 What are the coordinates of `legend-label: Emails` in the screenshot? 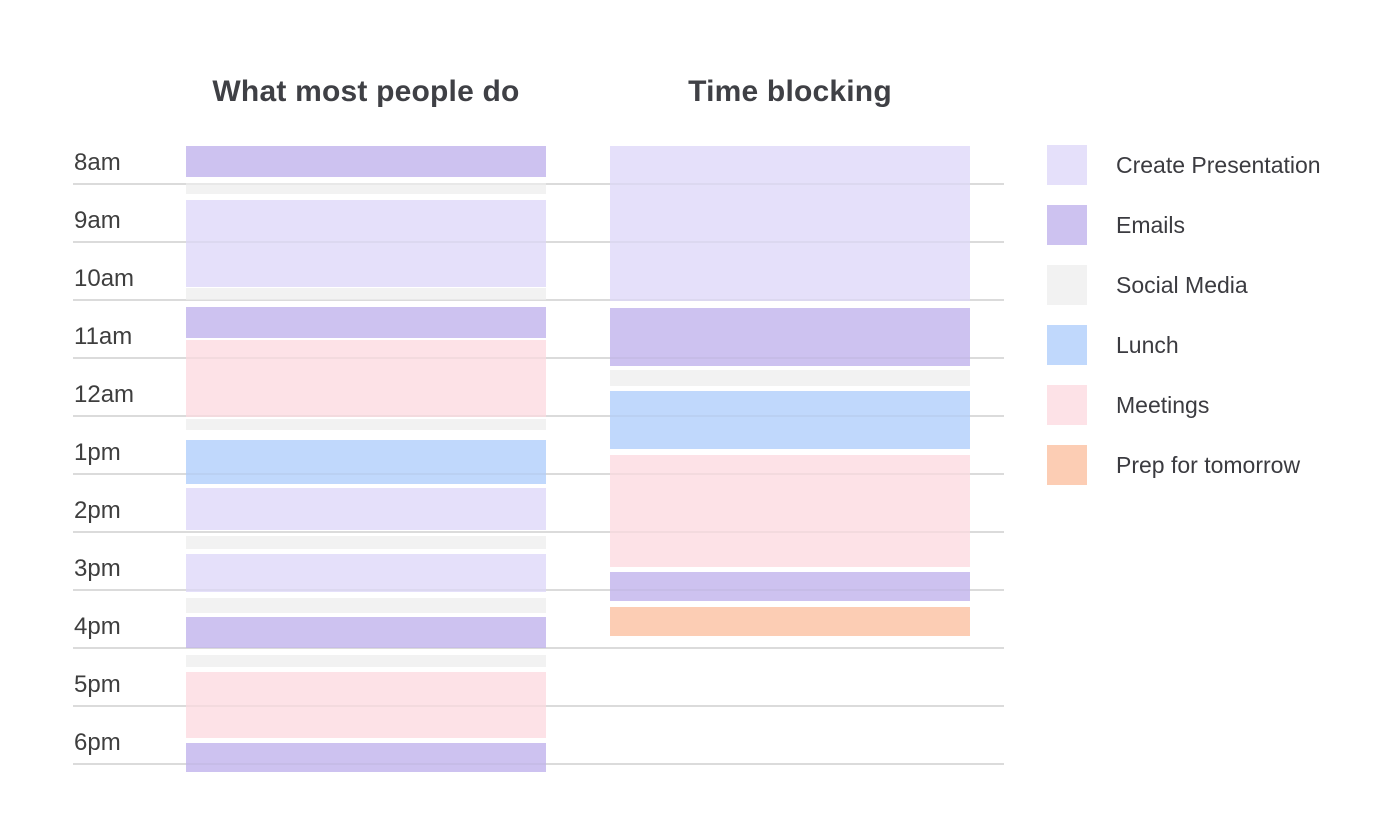 It's located at (1151, 225).